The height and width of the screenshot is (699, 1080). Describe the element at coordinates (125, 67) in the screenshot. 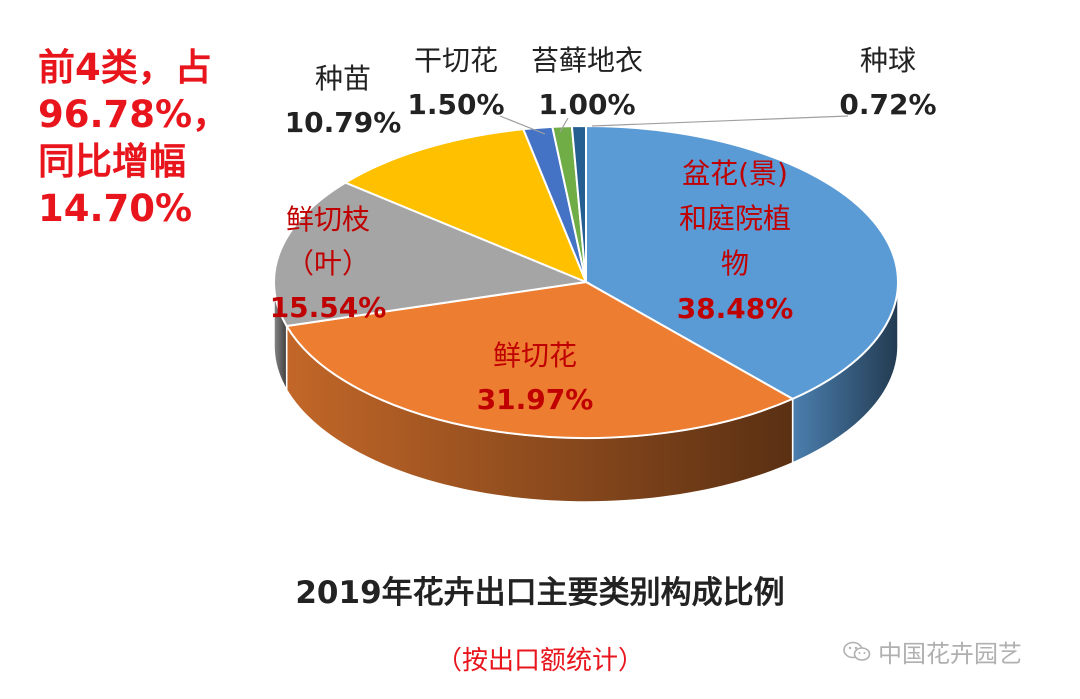

I see `annotation-line-1: 前4类，占` at that location.